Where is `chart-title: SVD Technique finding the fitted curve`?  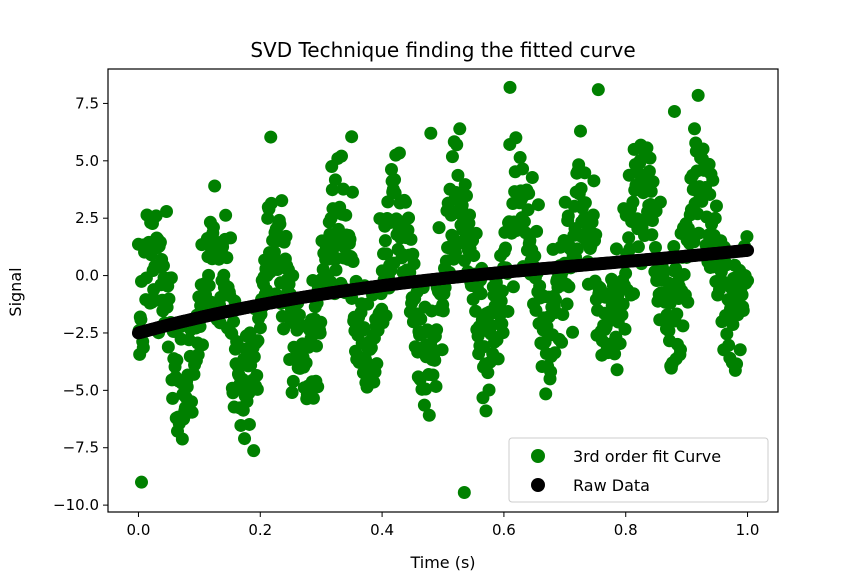 chart-title: SVD Technique finding the fitted curve is located at coordinates (442, 50).